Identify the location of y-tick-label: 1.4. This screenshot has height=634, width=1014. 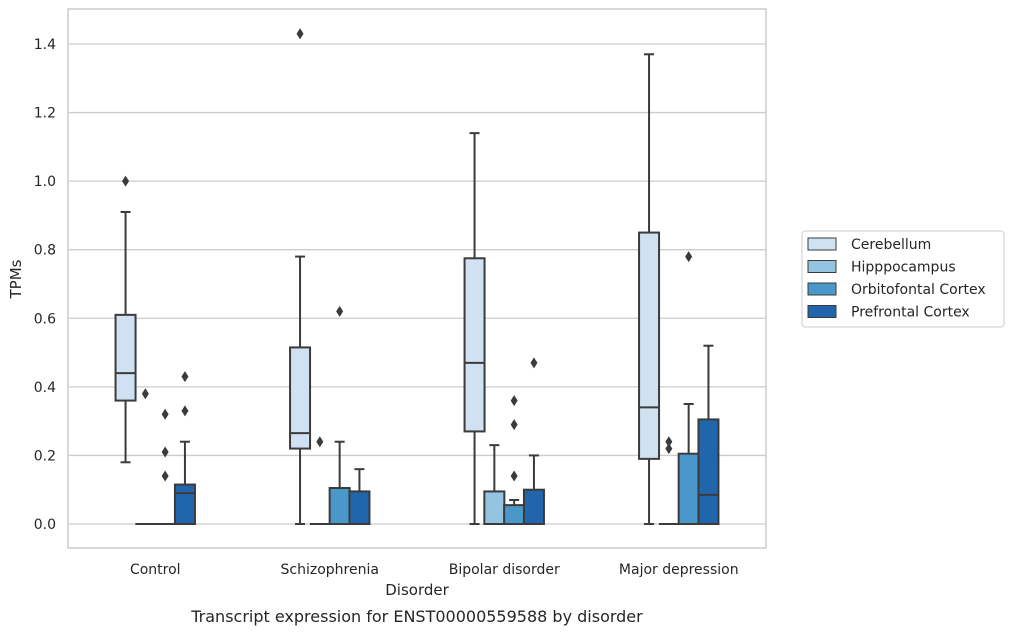
(45, 45).